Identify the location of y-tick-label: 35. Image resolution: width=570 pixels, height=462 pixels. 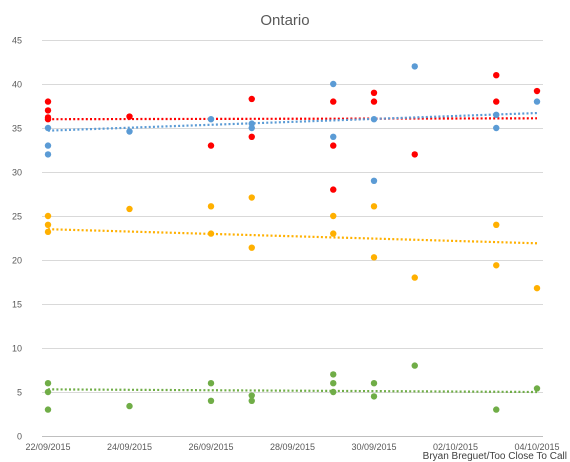
(17, 129).